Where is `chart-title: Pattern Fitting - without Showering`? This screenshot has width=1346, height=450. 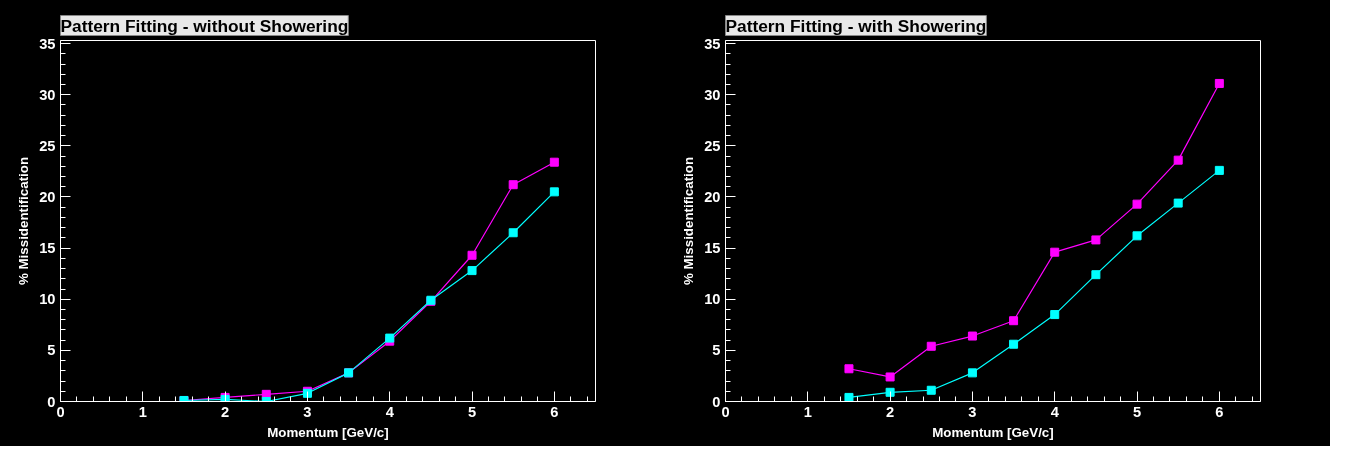
chart-title: Pattern Fitting - without Showering is located at coordinates (204, 25).